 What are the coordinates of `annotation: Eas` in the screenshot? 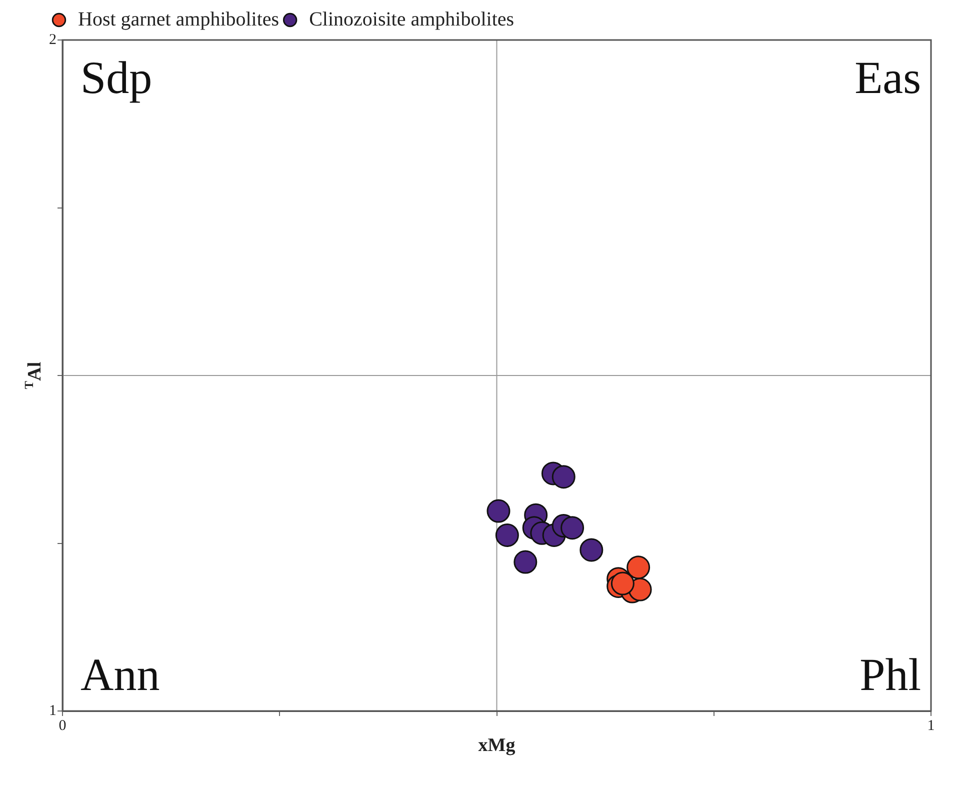 It's located at (887, 78).